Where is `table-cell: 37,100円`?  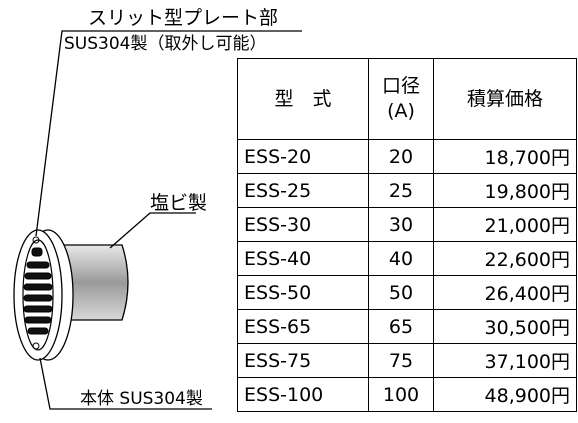
table-cell: 37,100円 is located at coordinates (505, 360).